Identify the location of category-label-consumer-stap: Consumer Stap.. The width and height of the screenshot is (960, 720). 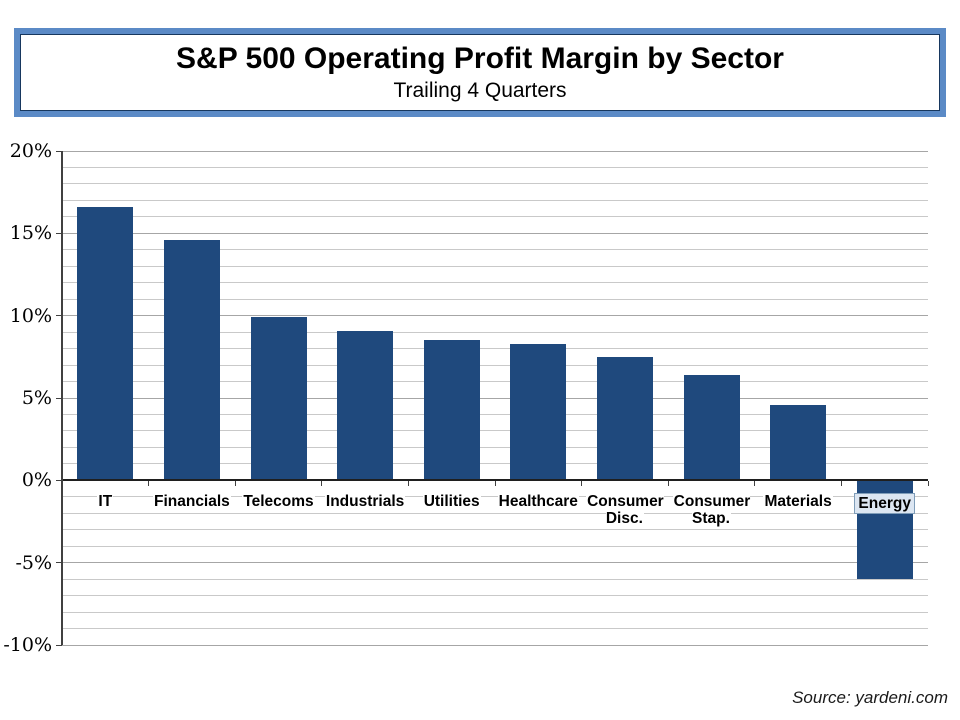
(712, 510).